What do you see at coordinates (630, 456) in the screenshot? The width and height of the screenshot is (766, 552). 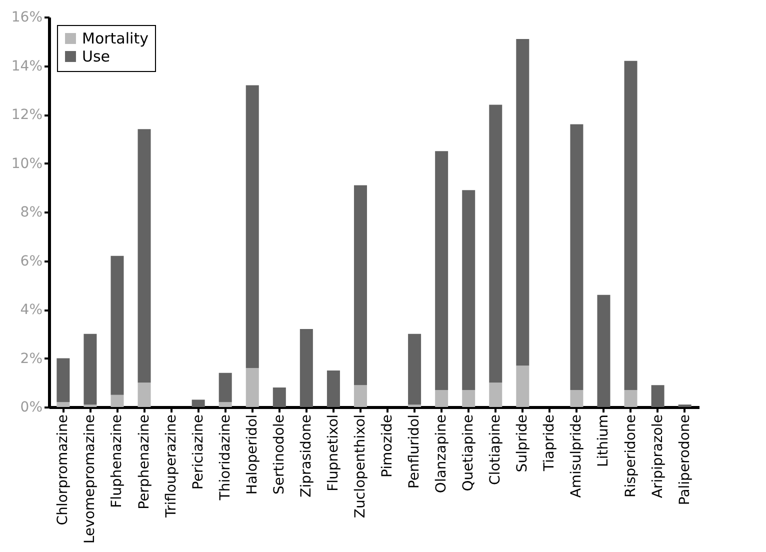 I see `x-tick-label: Risperidone` at bounding box center [630, 456].